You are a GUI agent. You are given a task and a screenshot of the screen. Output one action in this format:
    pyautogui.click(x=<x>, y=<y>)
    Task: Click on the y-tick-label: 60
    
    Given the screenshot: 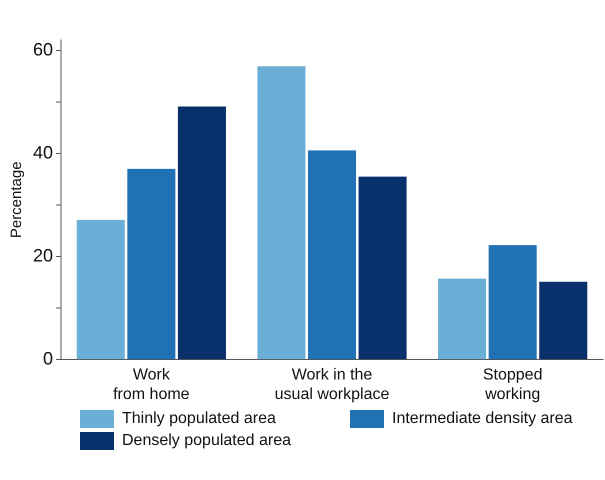 What is the action you would take?
    pyautogui.click(x=43, y=49)
    